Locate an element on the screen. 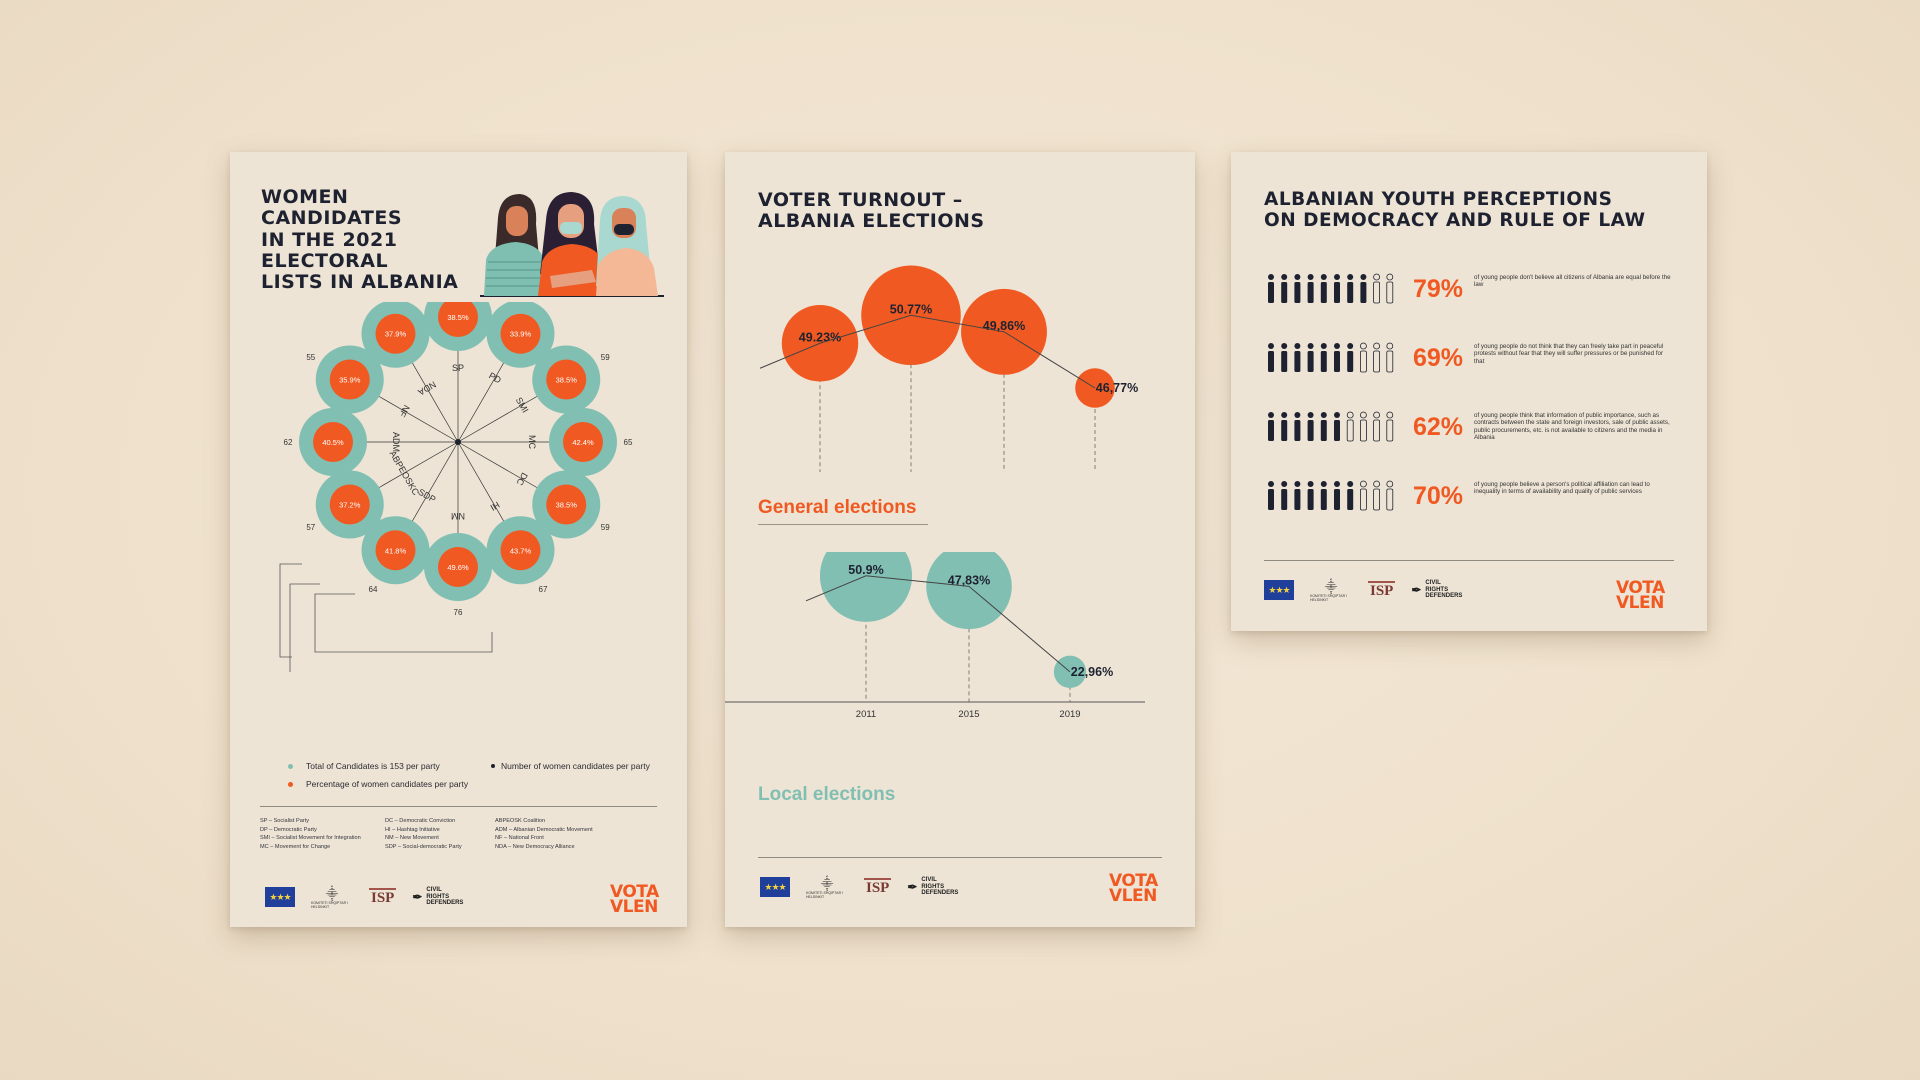 The height and width of the screenshot is (1080, 1920). women-count-label: 67 is located at coordinates (543, 589).